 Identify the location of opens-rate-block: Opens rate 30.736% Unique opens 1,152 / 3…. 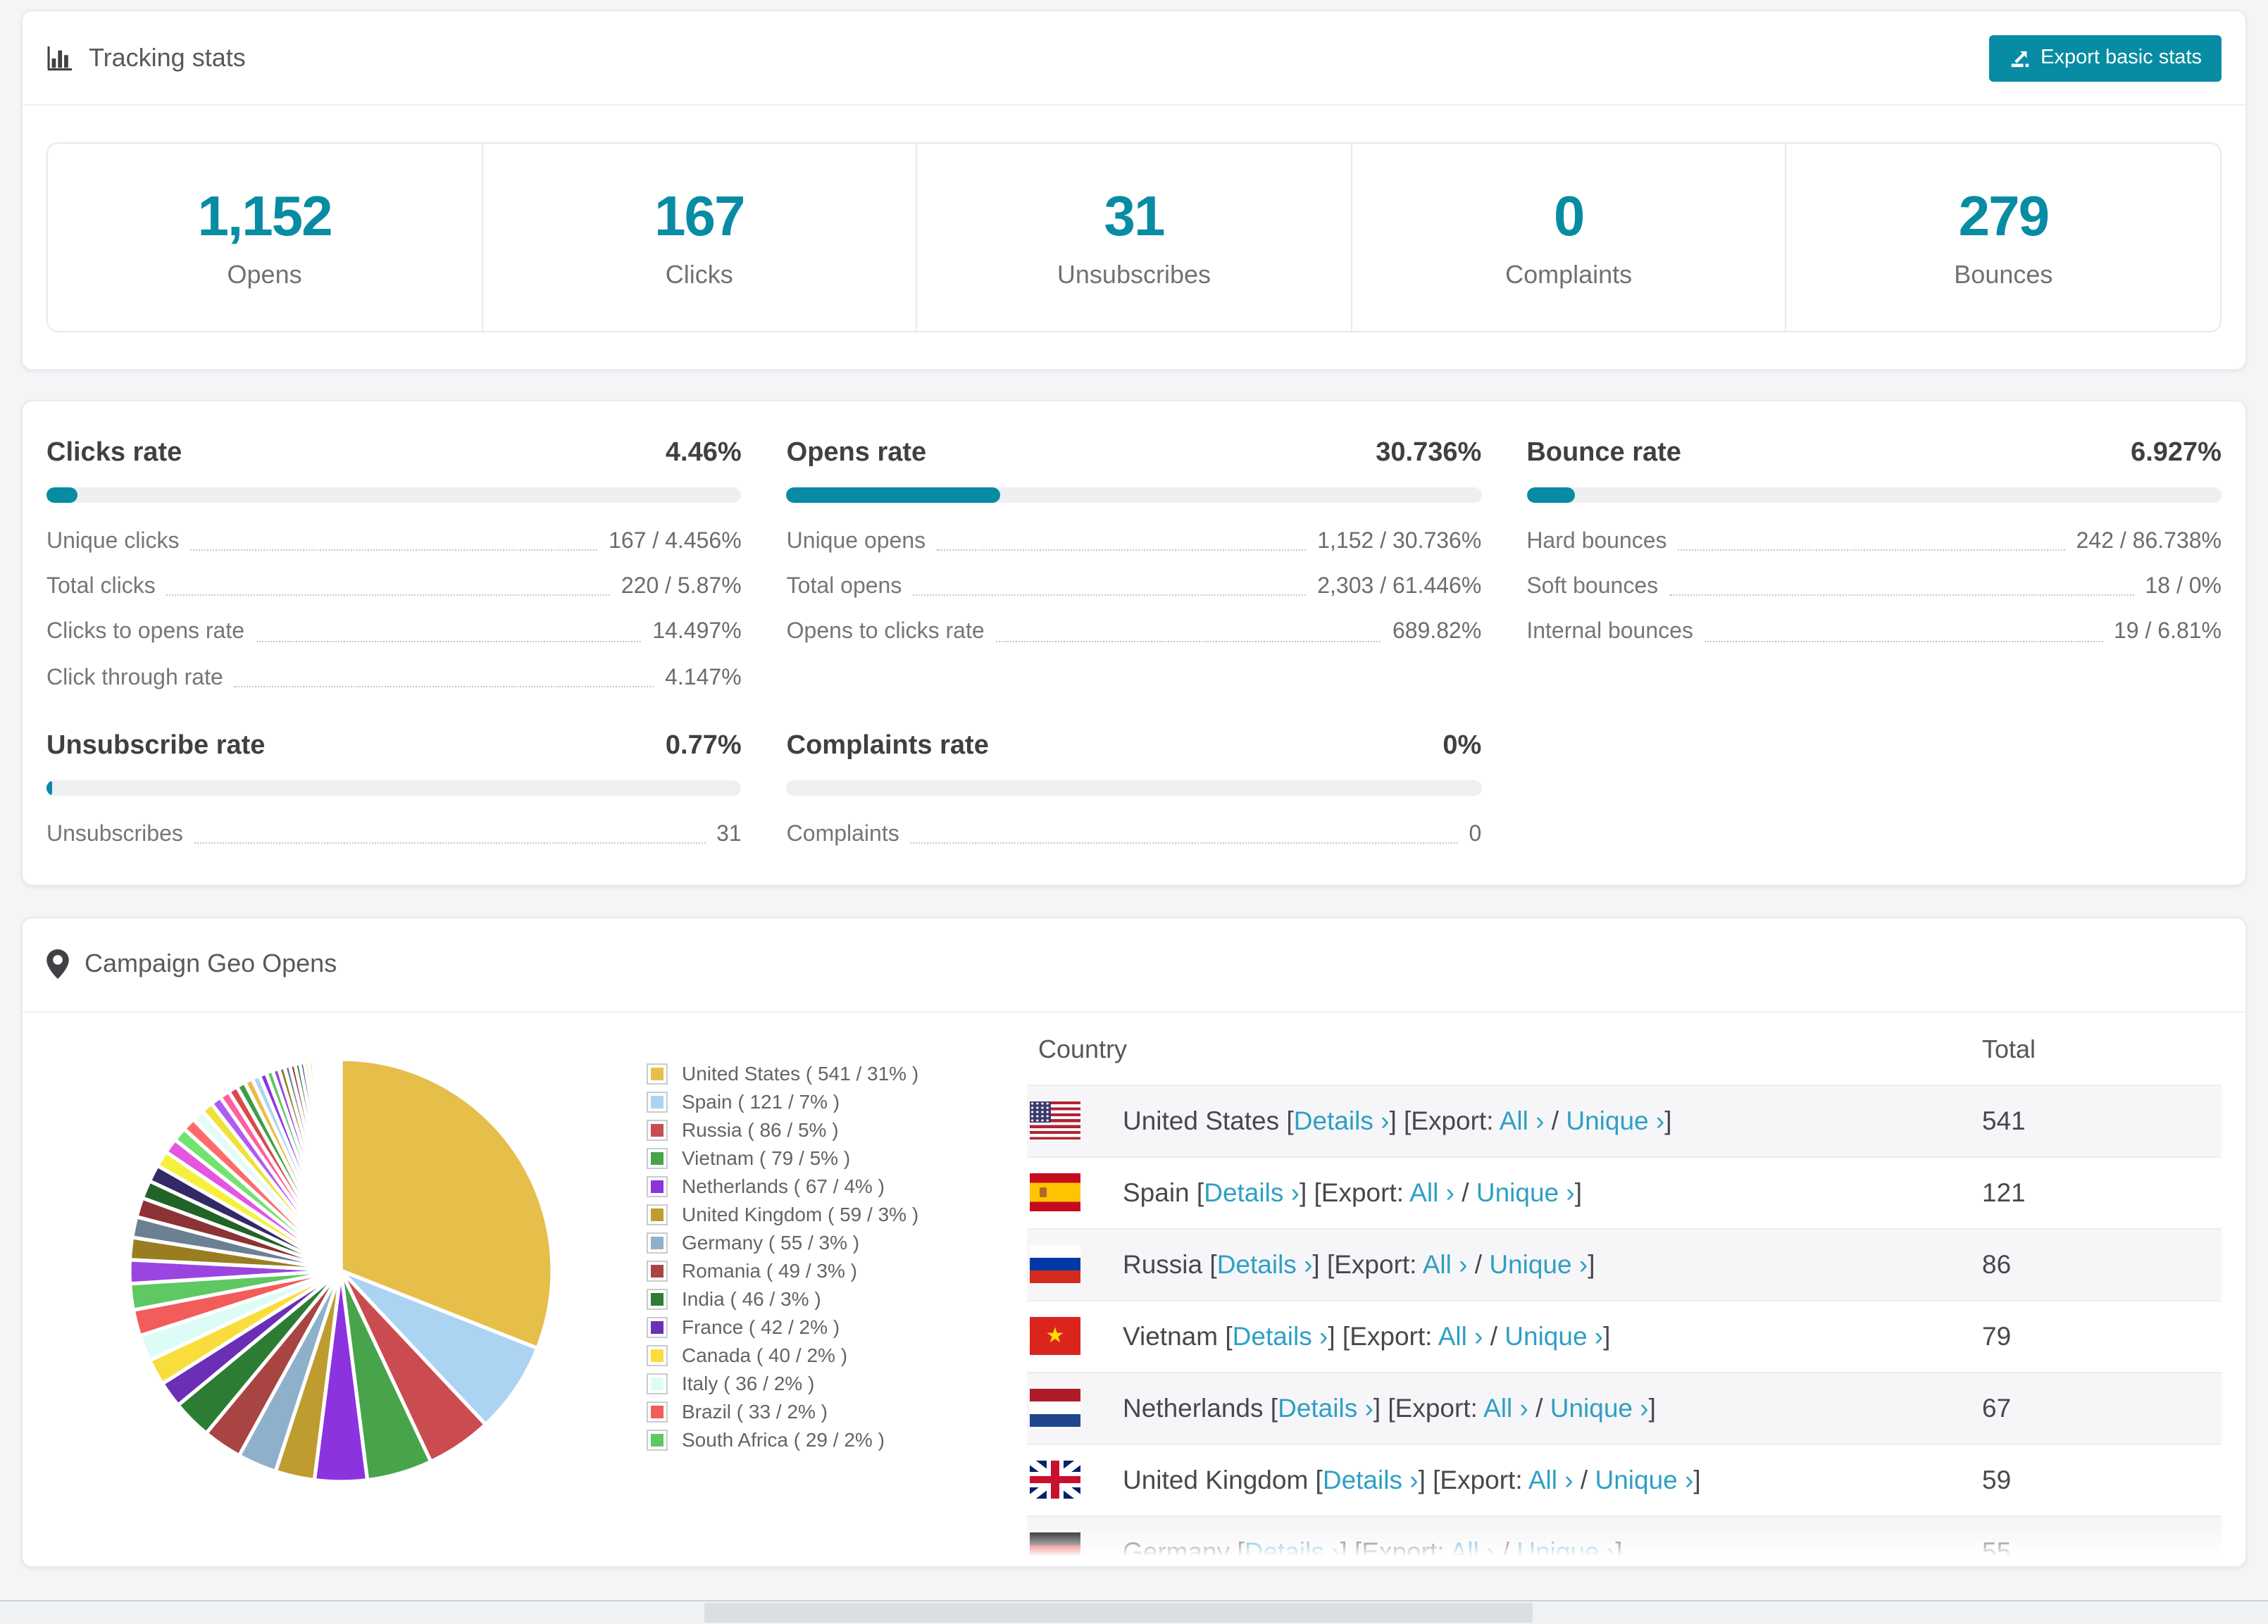
(1134, 565).